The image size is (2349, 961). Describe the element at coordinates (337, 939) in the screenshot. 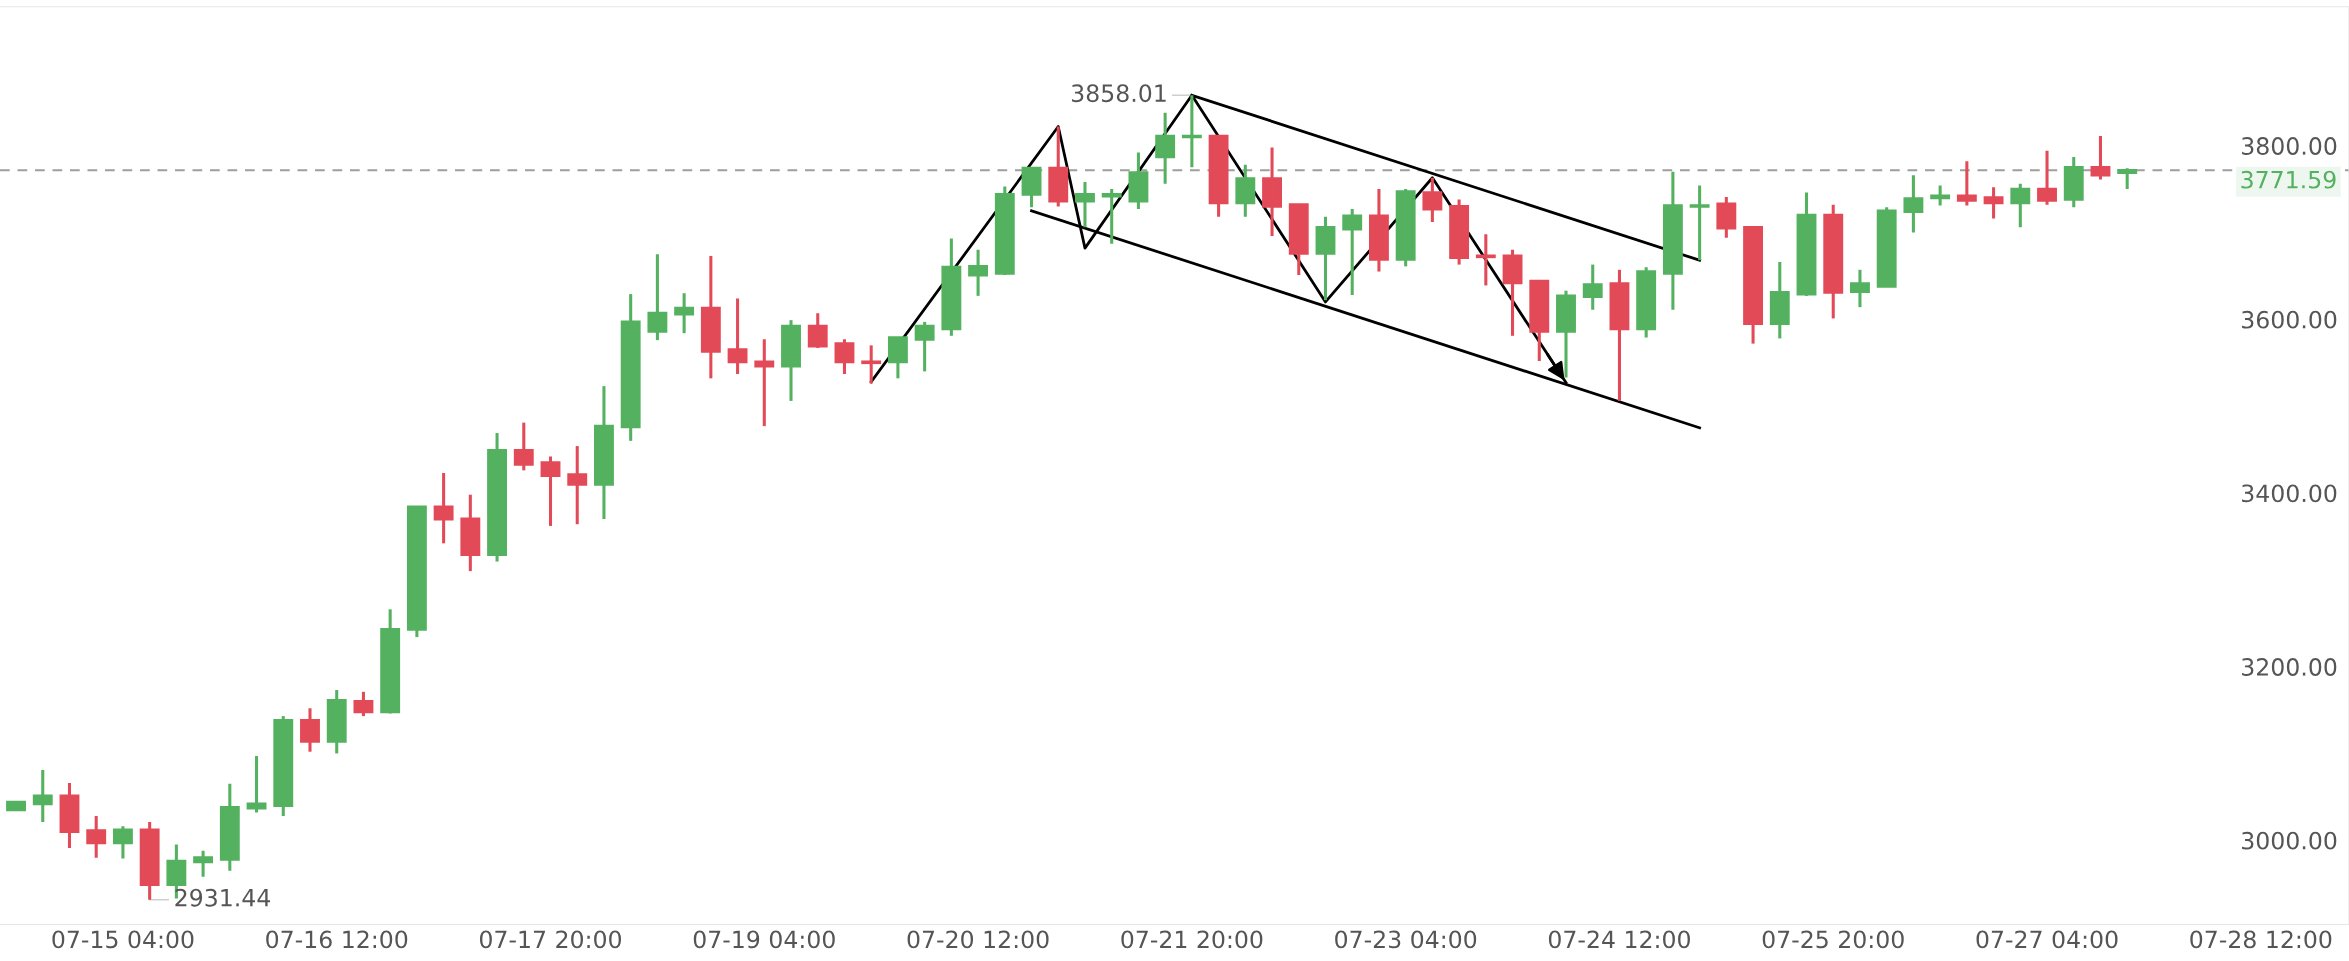

I see `x-tick-label: 07-16 12:00` at that location.